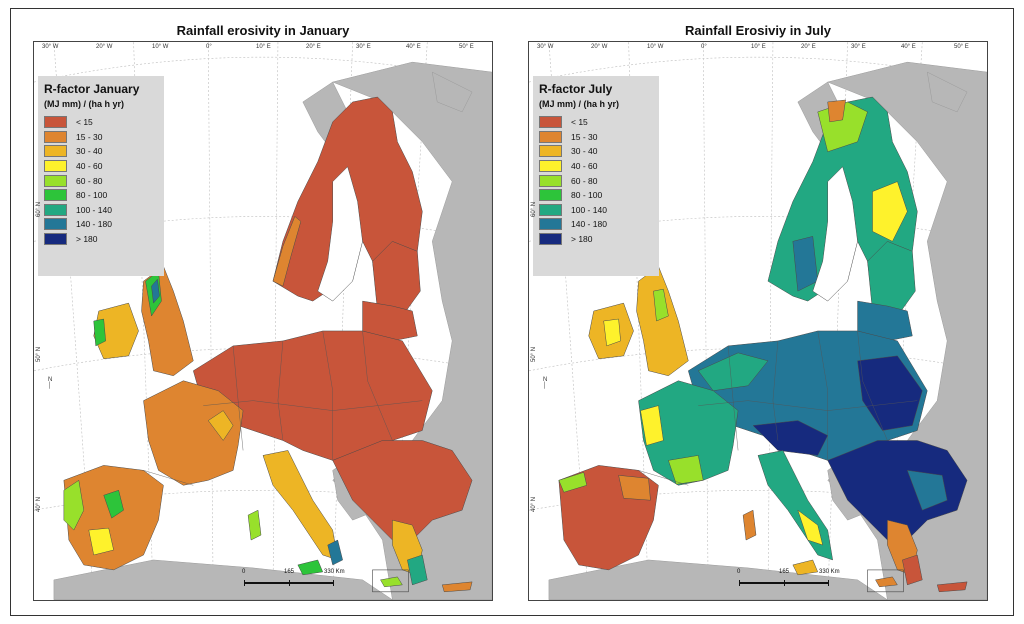 The image size is (1024, 624). What do you see at coordinates (589, 224) in the screenshot?
I see `legend-label: 140 - 180` at bounding box center [589, 224].